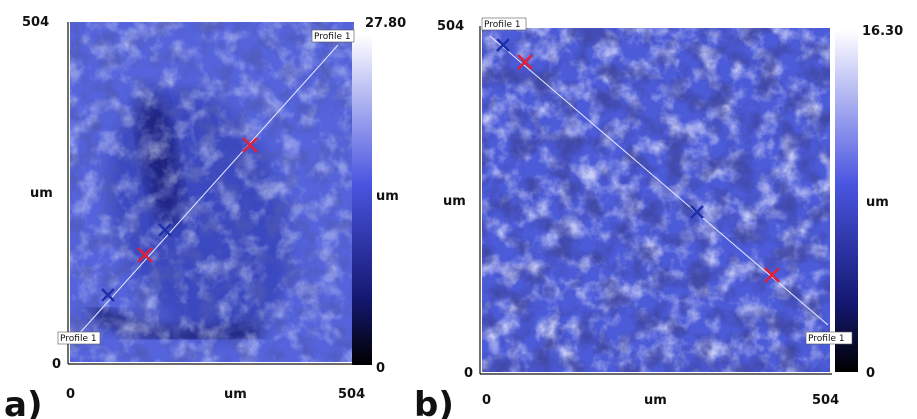 This screenshot has width=917, height=419. I want to click on colorbar-max: 27.80, so click(385, 23).